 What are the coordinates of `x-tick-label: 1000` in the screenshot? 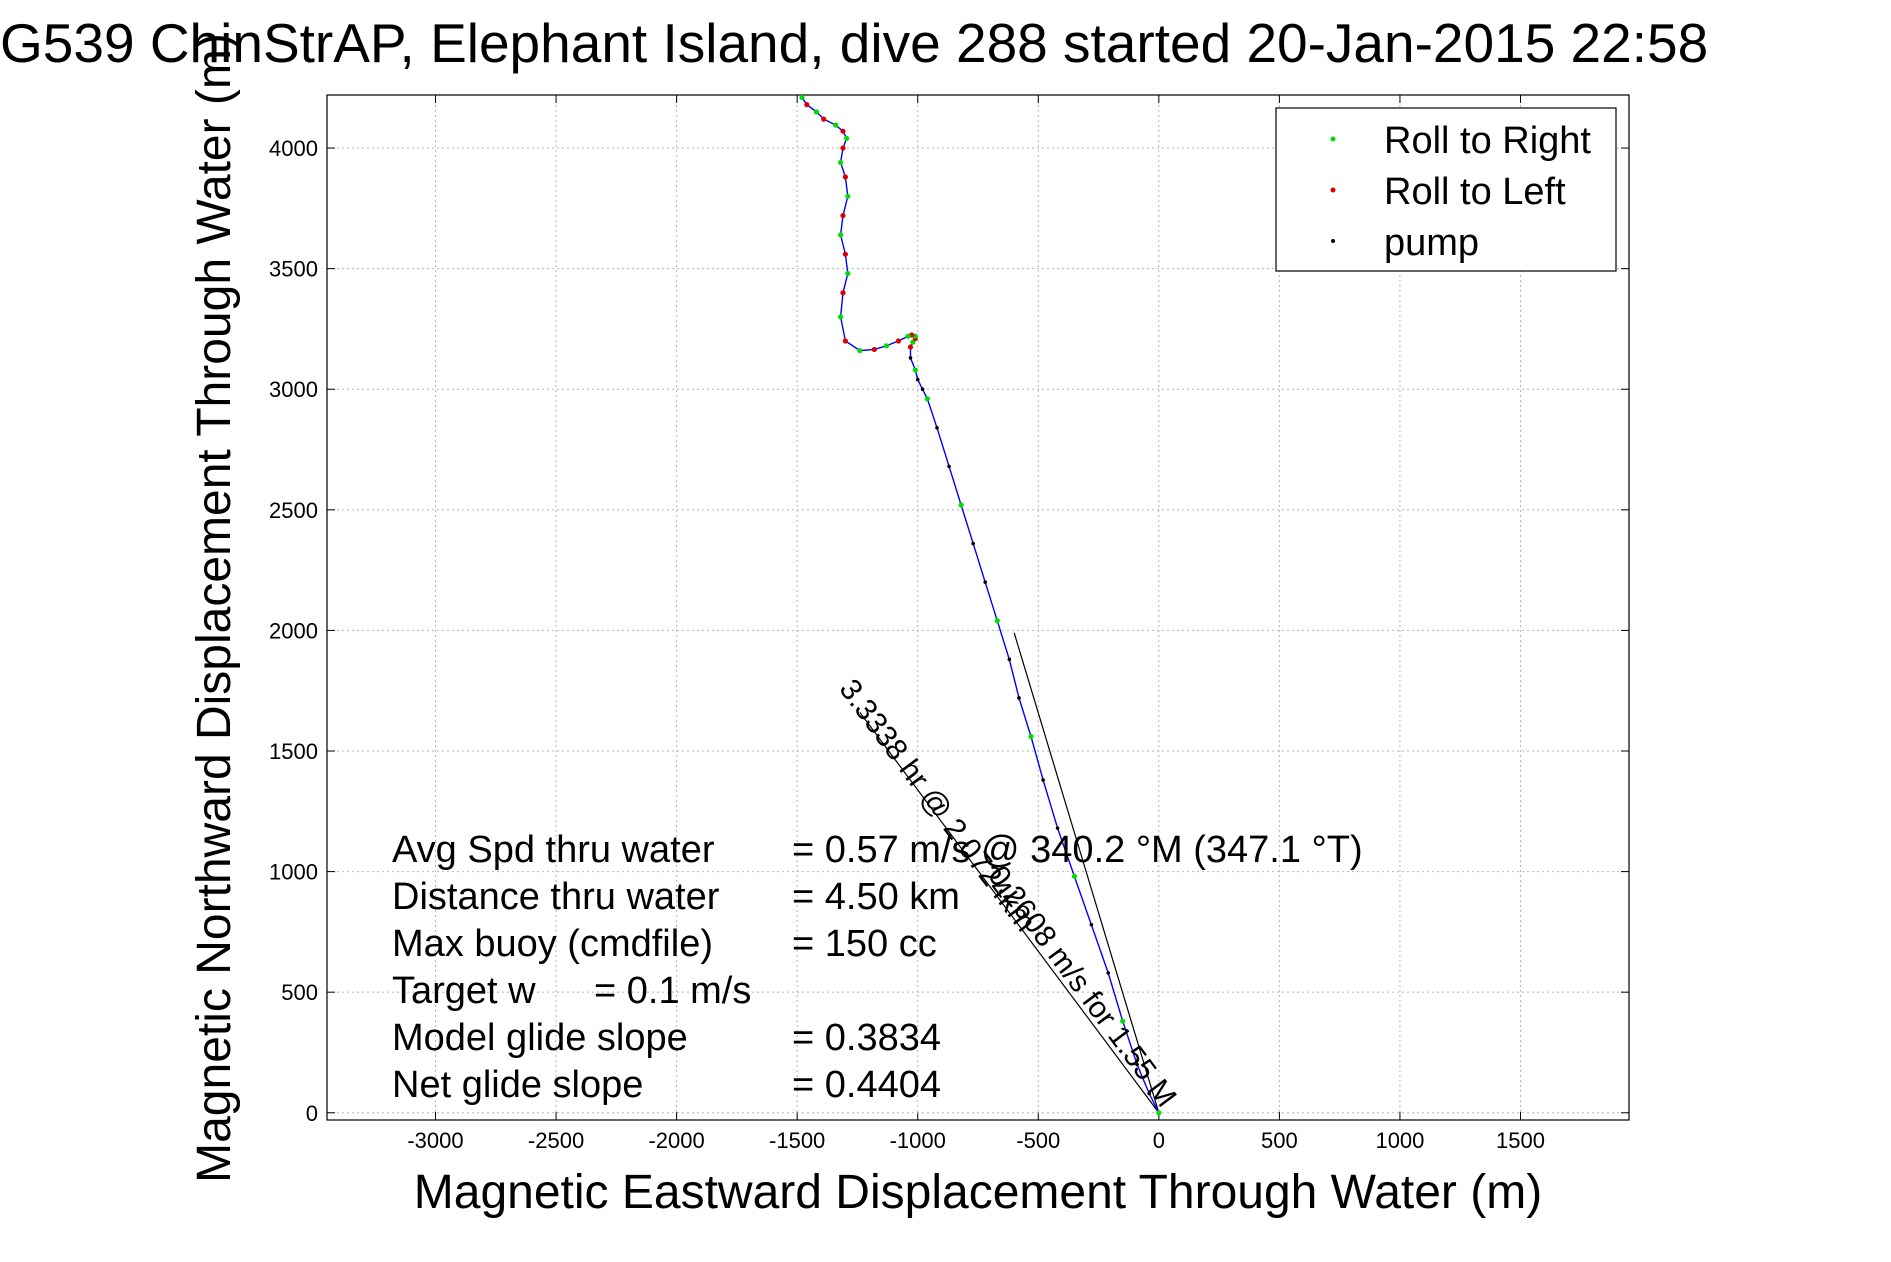 It's located at (1399, 1140).